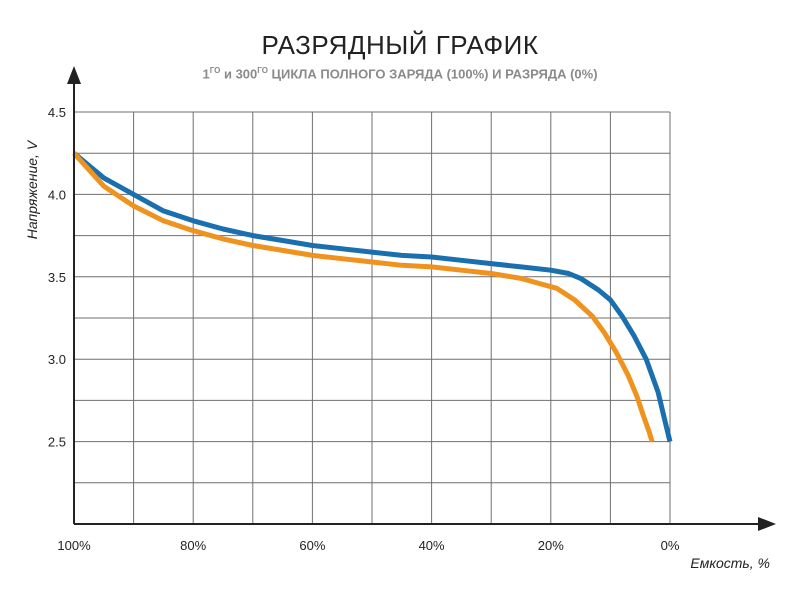  Describe the element at coordinates (74, 545) in the screenshot. I see `x-tick-label: 100%` at that location.